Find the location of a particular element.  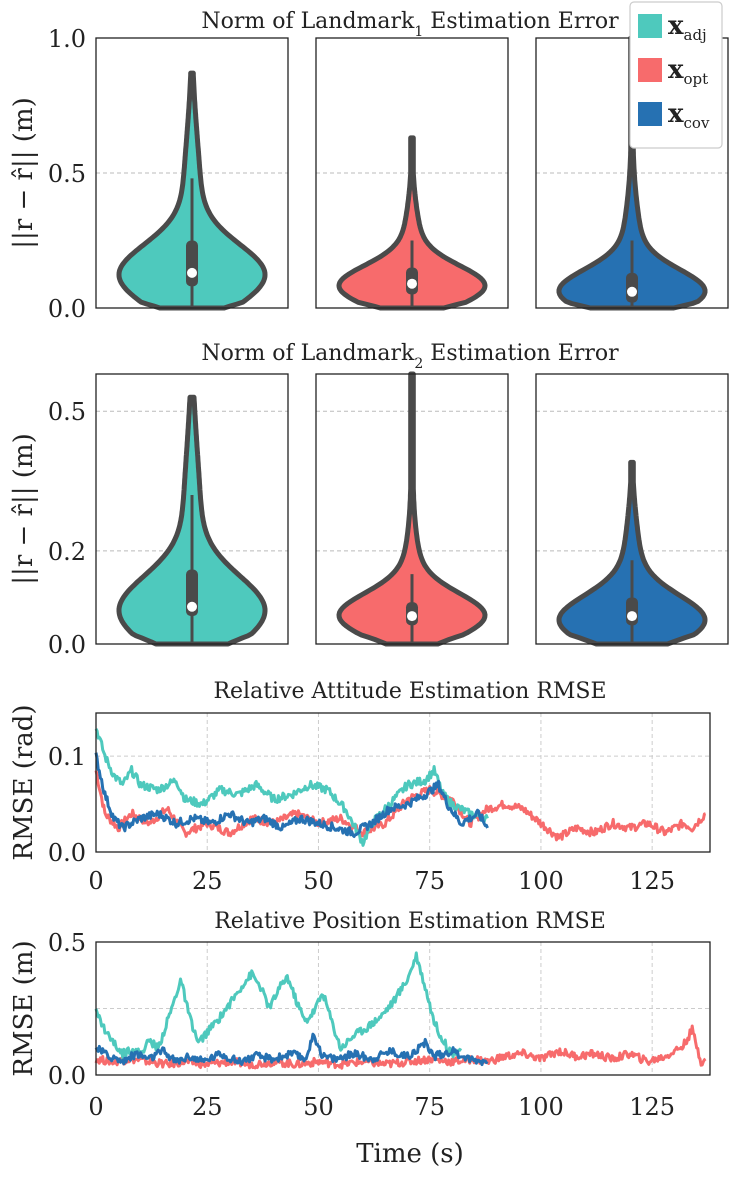

legend-swatch-opt is located at coordinates (650, 70).